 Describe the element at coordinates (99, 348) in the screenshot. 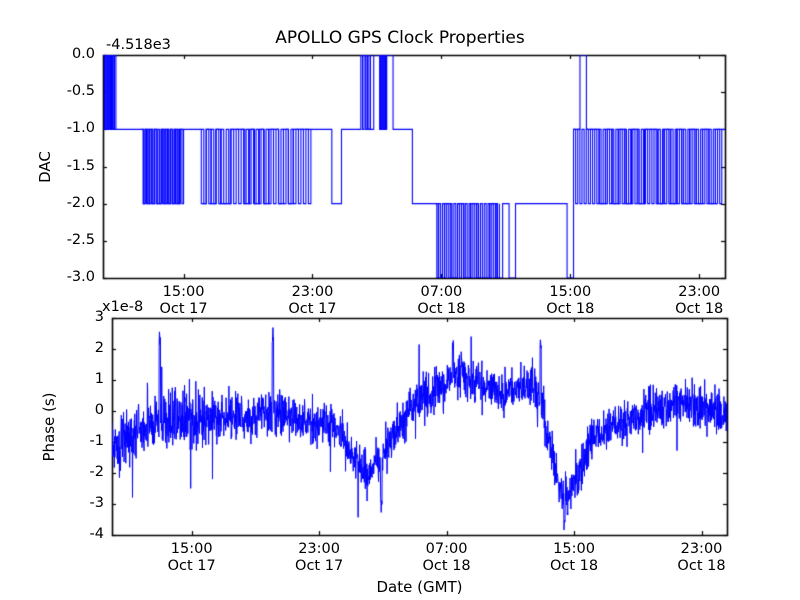

I see `phase-ytick-label: 2` at that location.